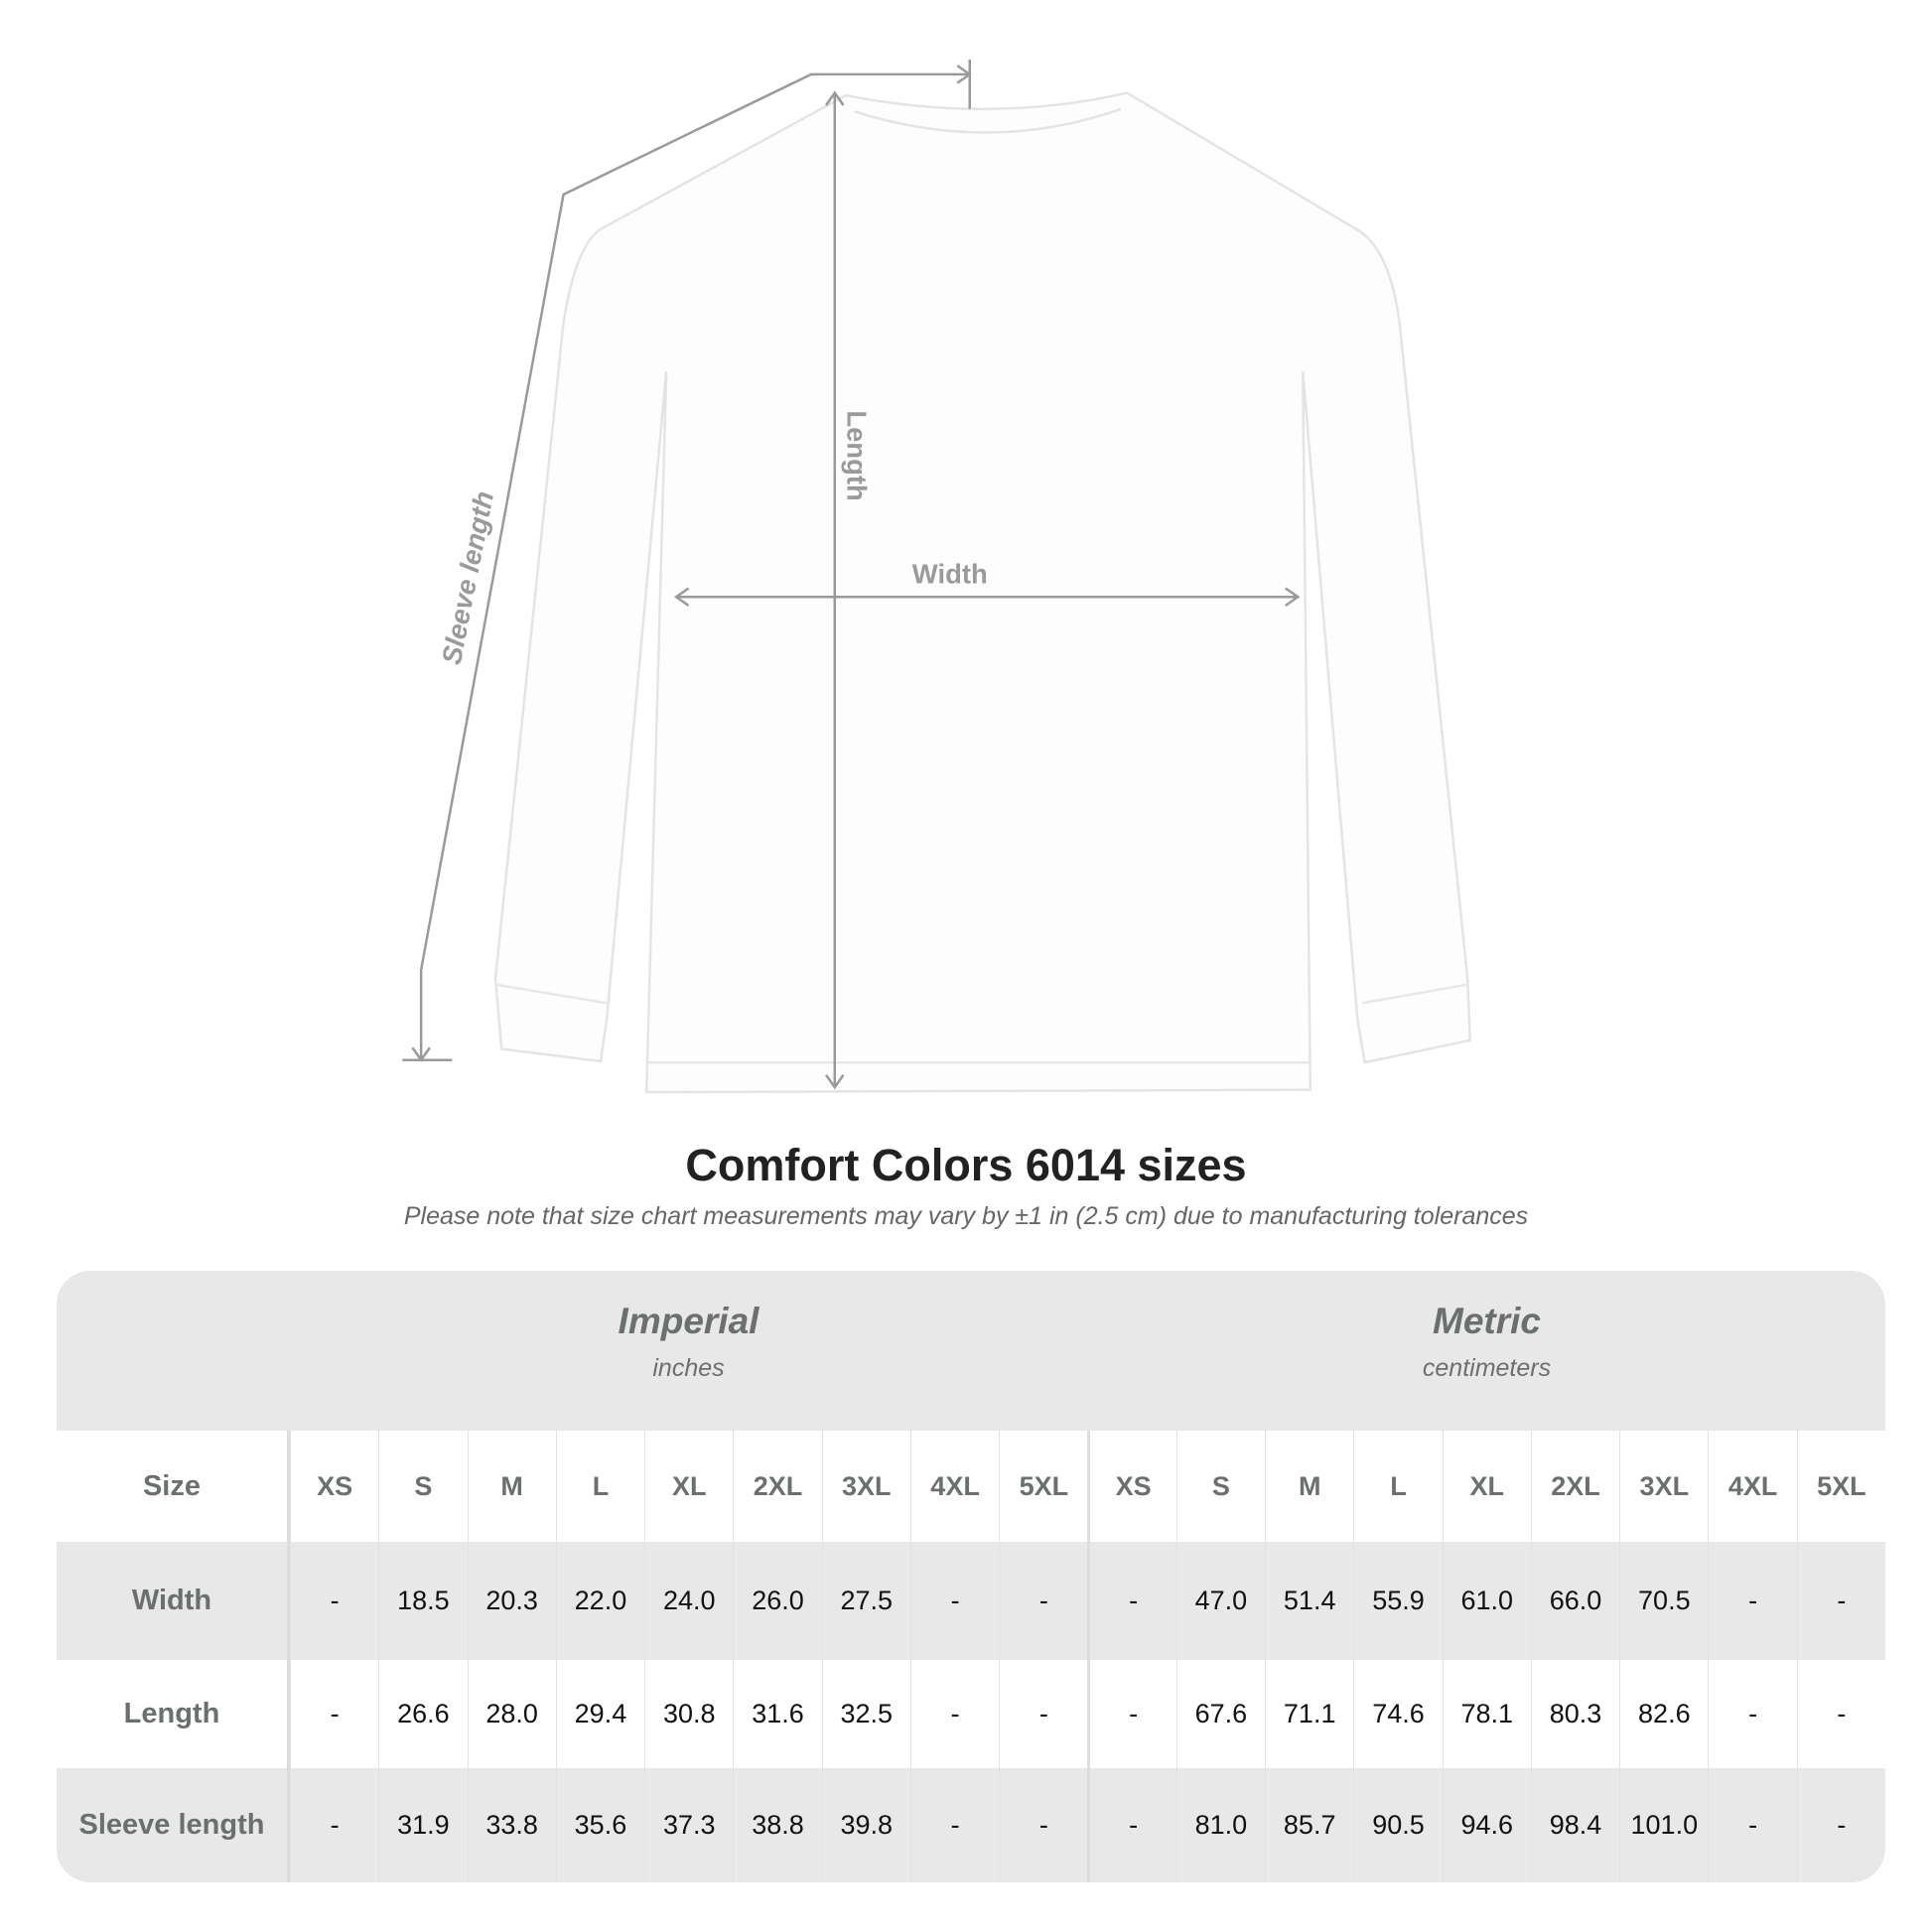 The height and width of the screenshot is (1932, 1932). I want to click on sleeve-length-label: Sleeve length, so click(468, 577).